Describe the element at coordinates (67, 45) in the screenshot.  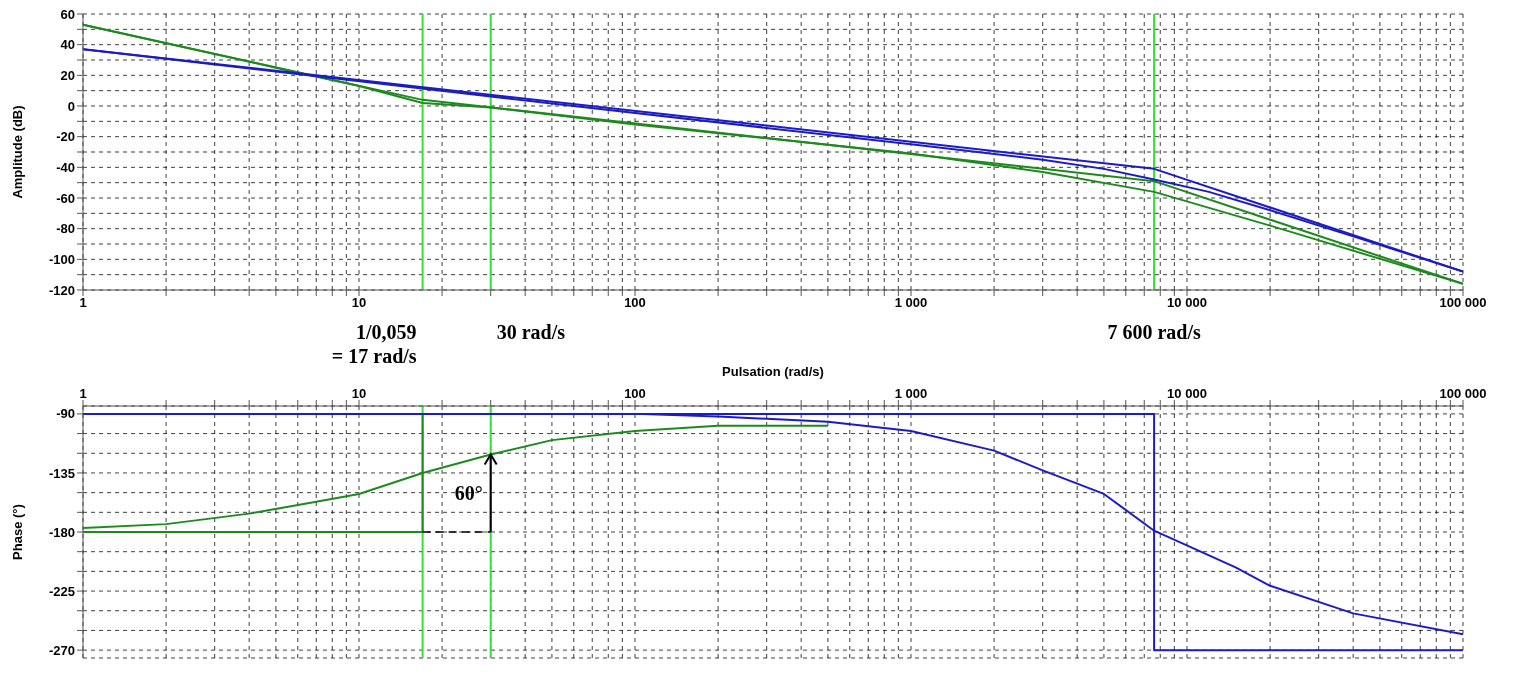
I see `y-tick-label: 40` at that location.